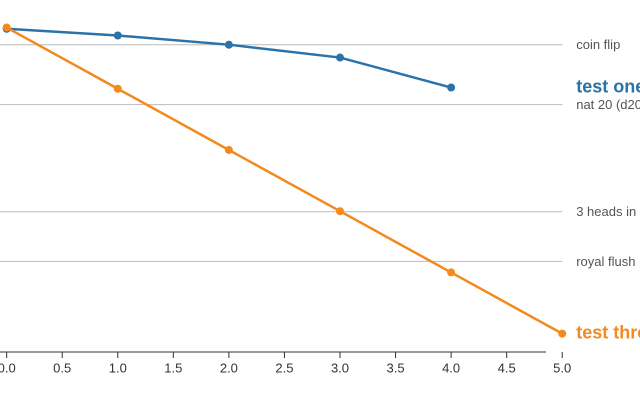 The height and width of the screenshot is (400, 640). Describe the element at coordinates (118, 367) in the screenshot. I see `x-tick-label: 1.0` at that location.